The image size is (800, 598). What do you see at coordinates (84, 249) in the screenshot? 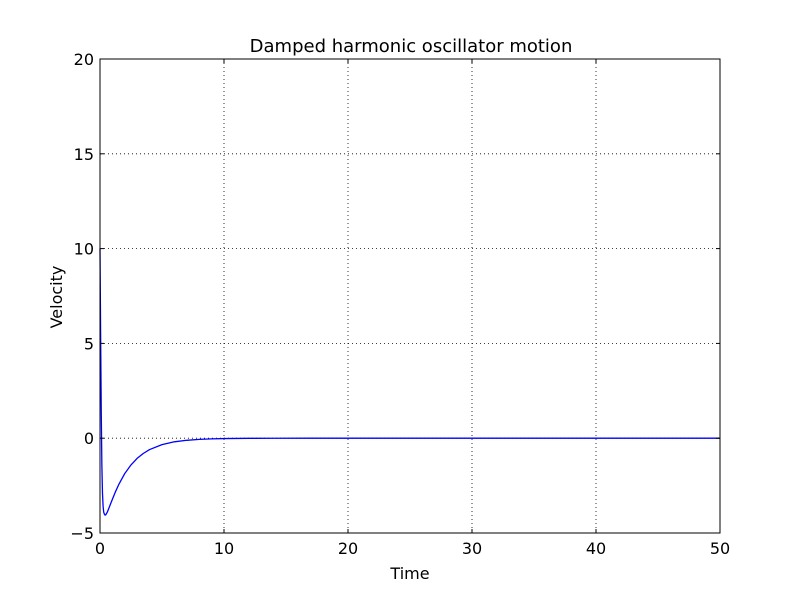
I see `y-tick-label: 10` at bounding box center [84, 249].